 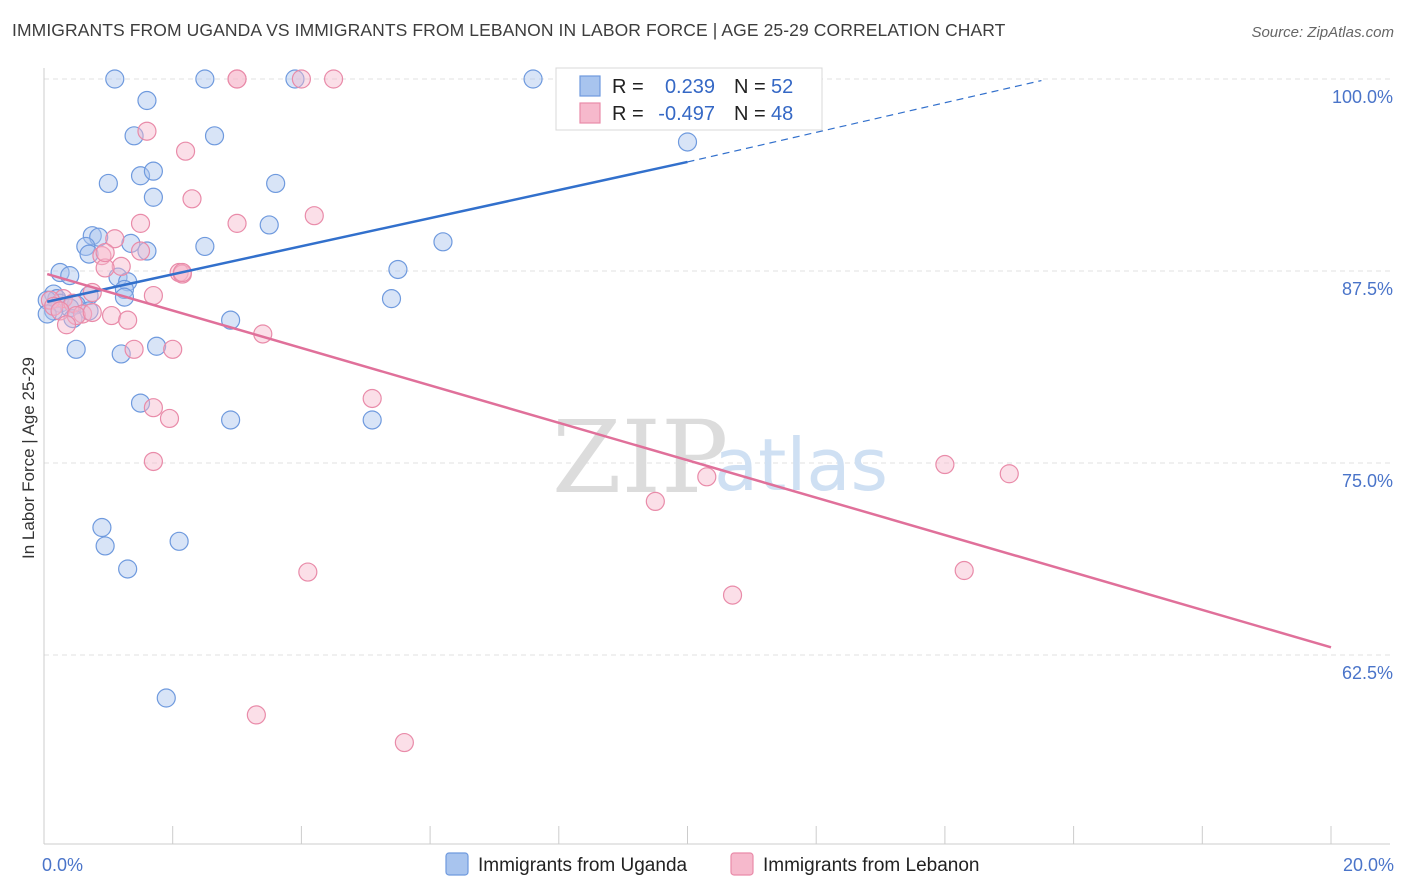 What do you see at coordinates (782, 114) in the screenshot?
I see `stats-lebanon-n-value: 48` at bounding box center [782, 114].